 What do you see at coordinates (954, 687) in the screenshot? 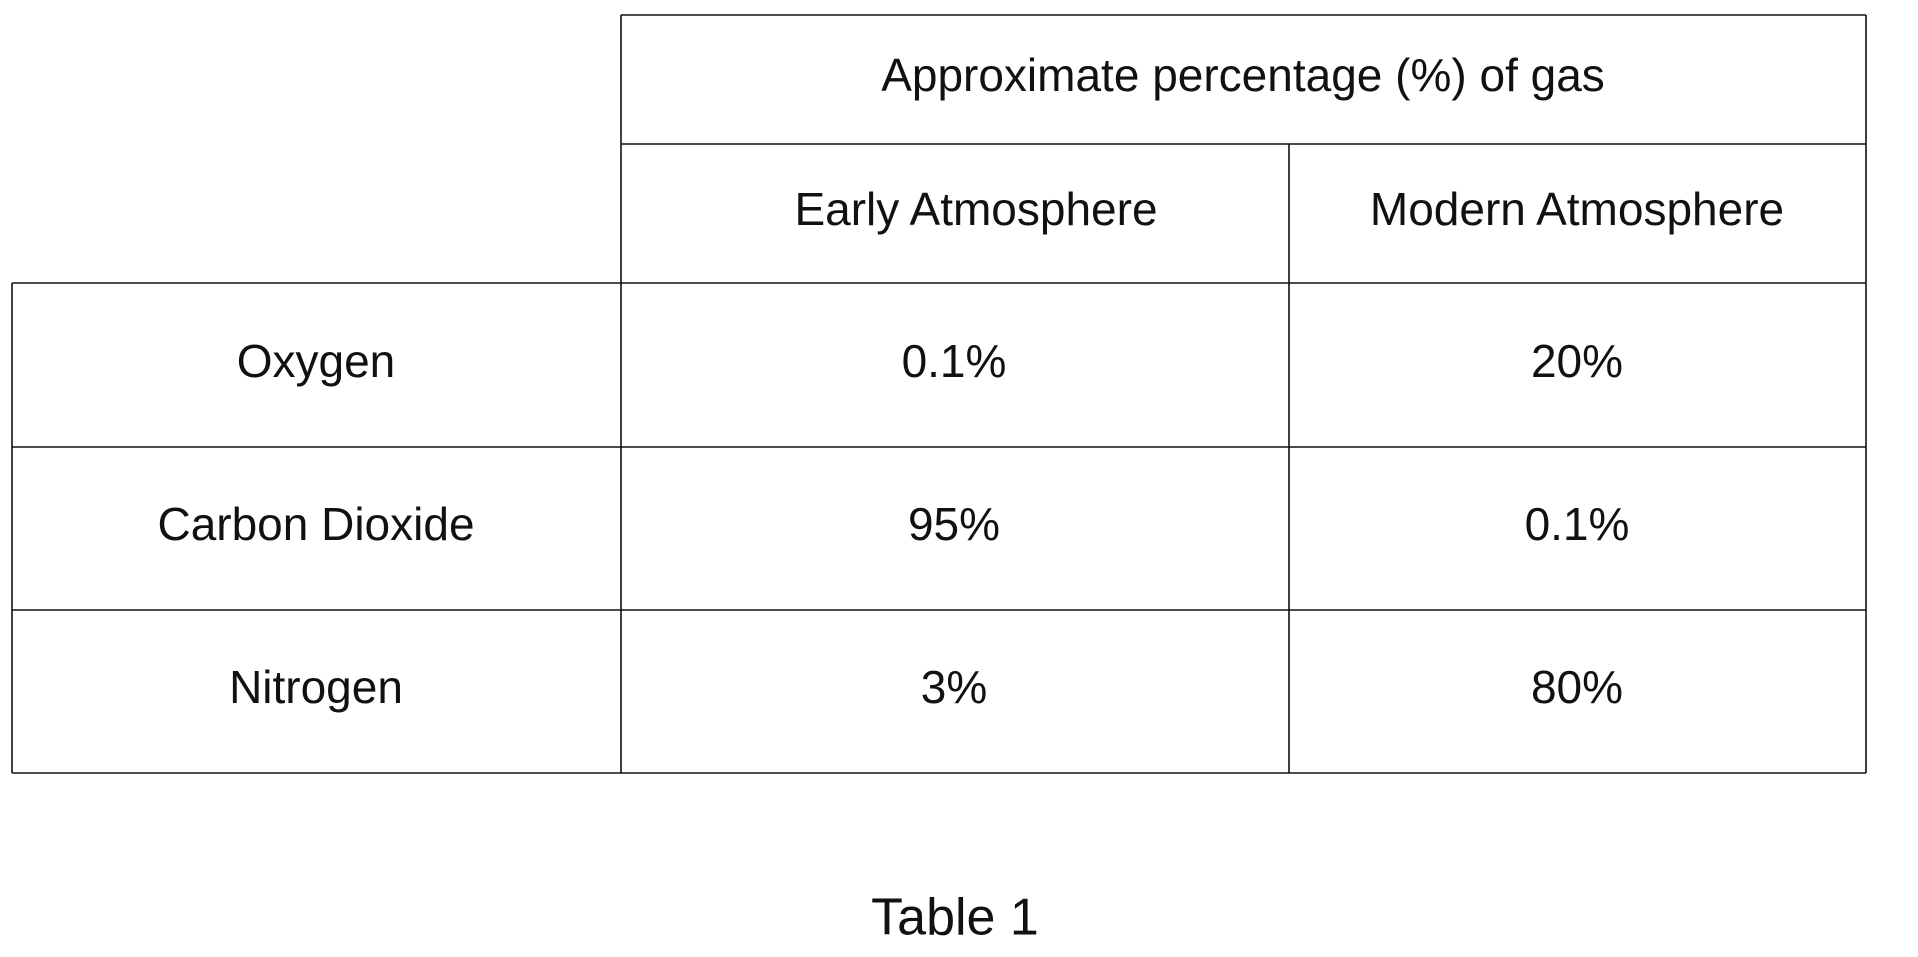
I see `table-cell: 3%` at bounding box center [954, 687].